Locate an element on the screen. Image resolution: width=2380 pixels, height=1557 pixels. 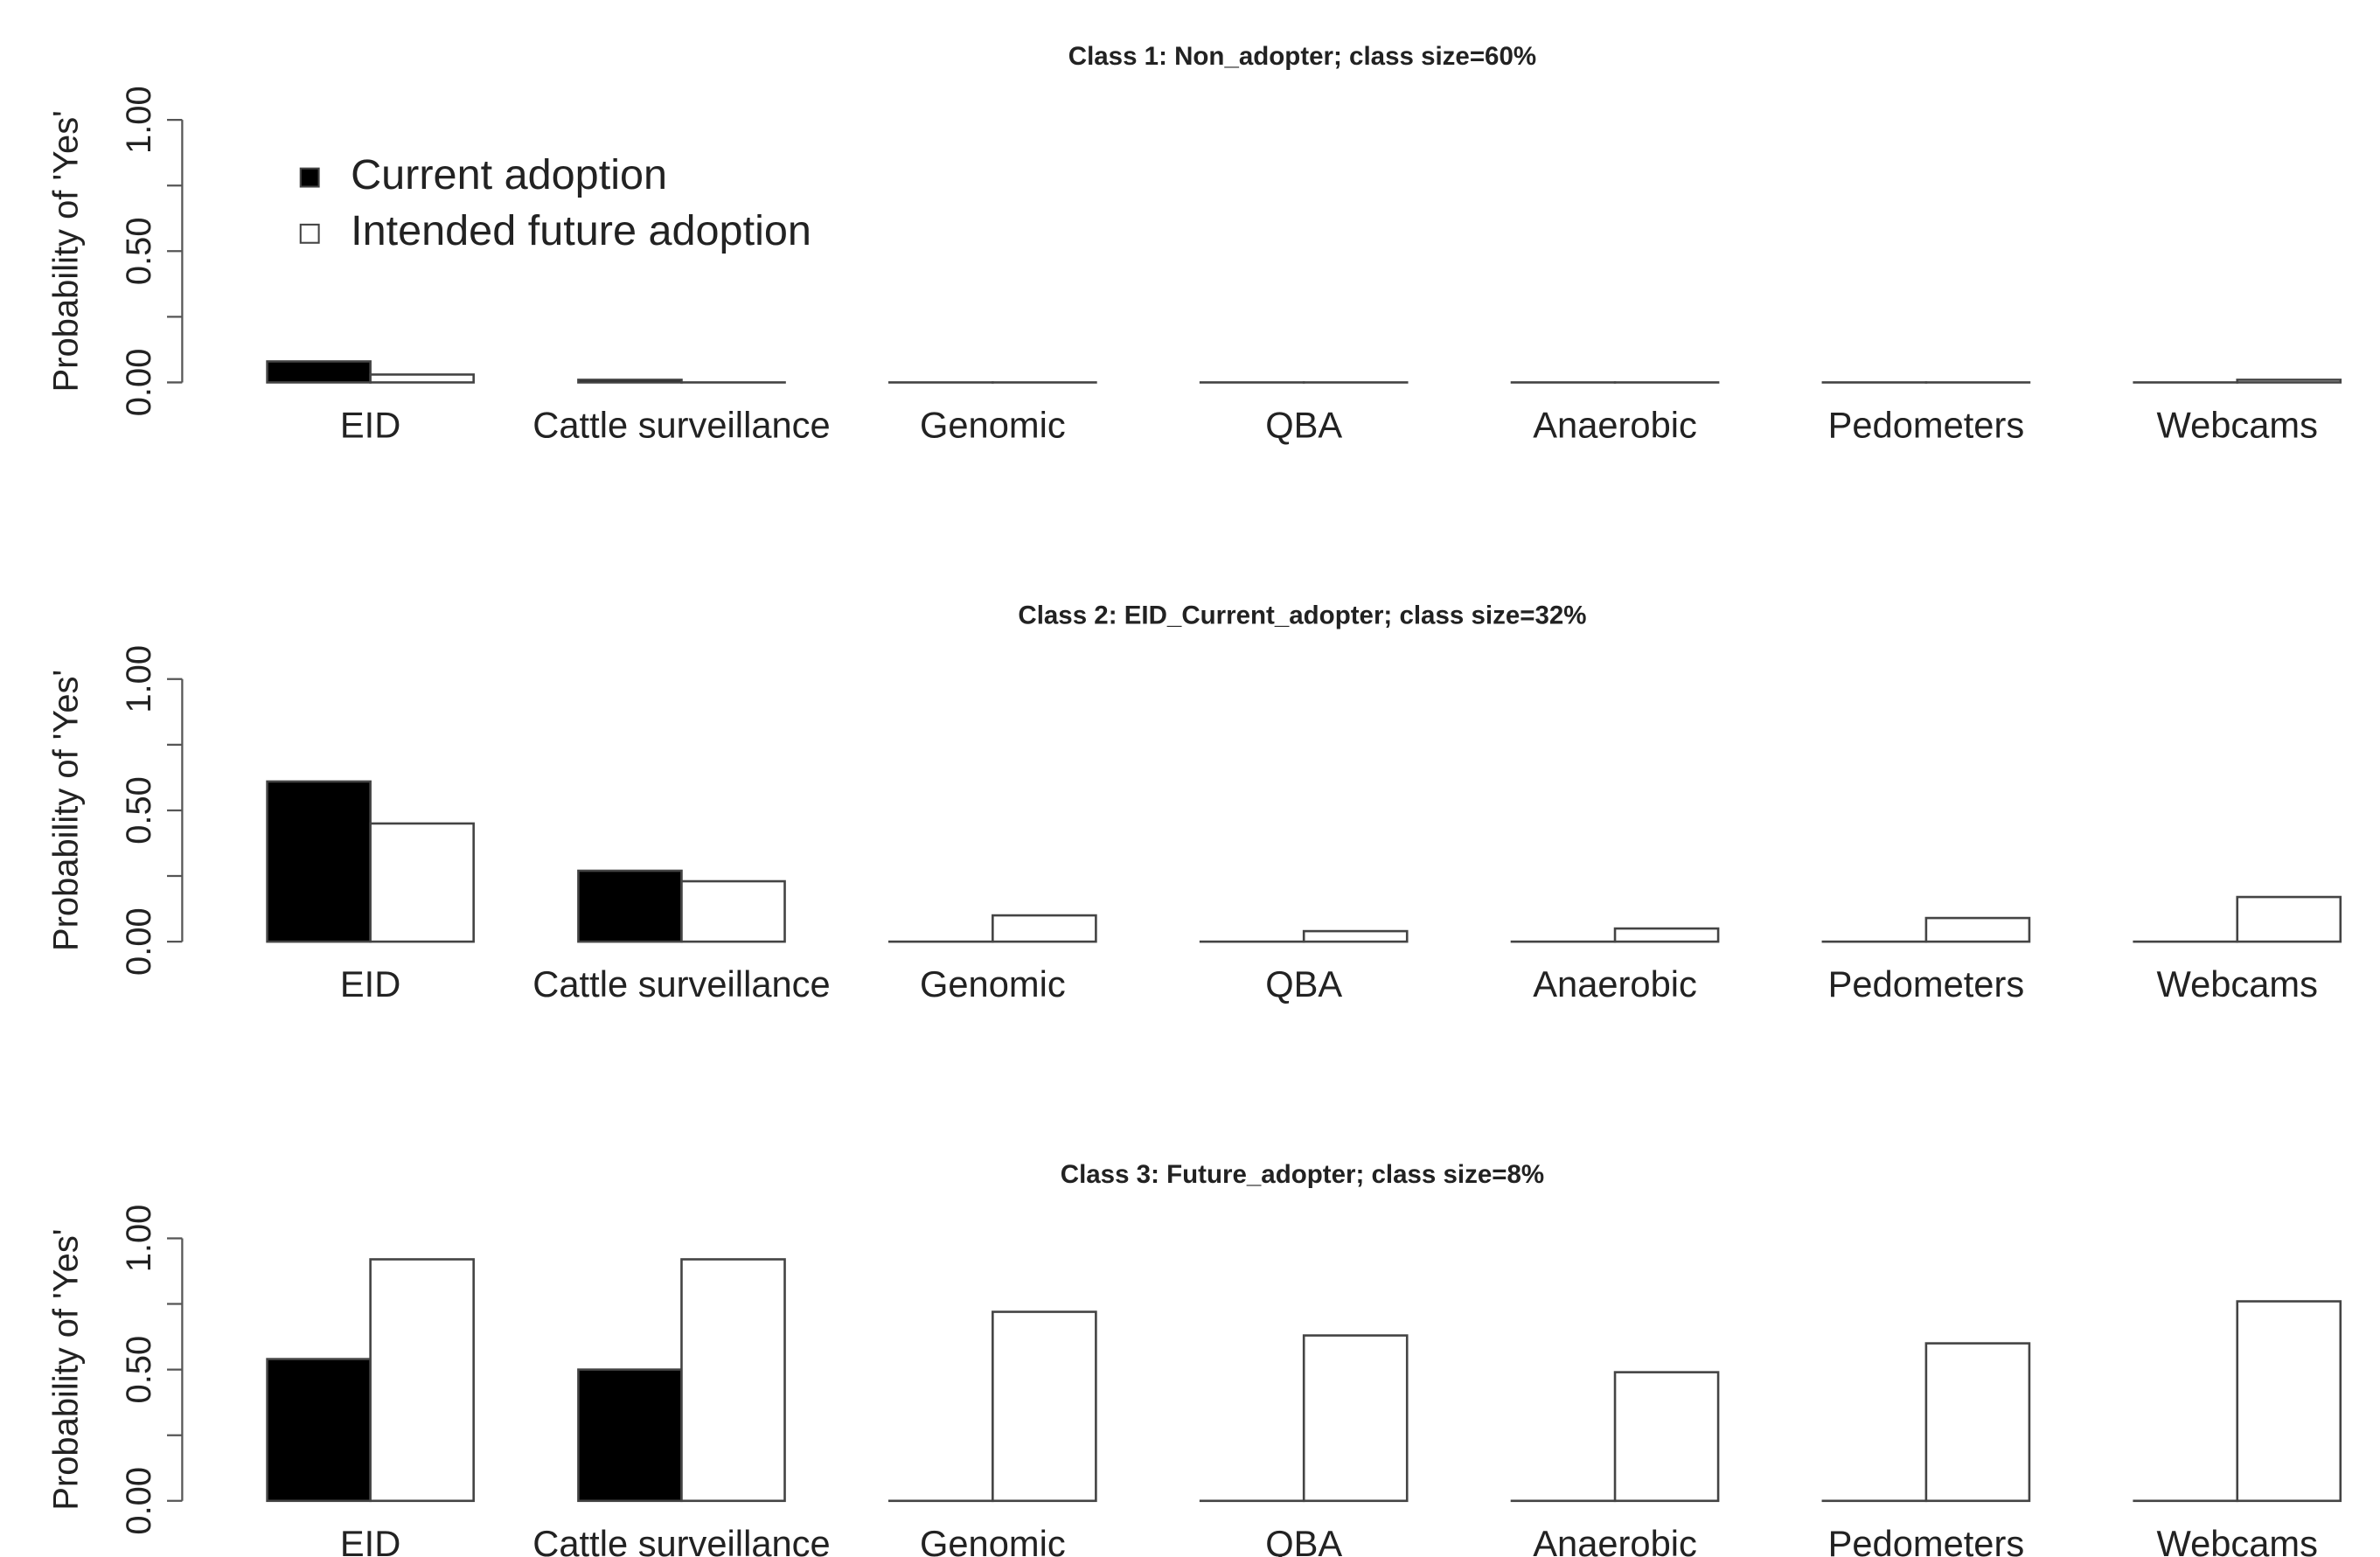
chart-title: Class 3: Future_adopter; class size=8% is located at coordinates (1302, 1174).